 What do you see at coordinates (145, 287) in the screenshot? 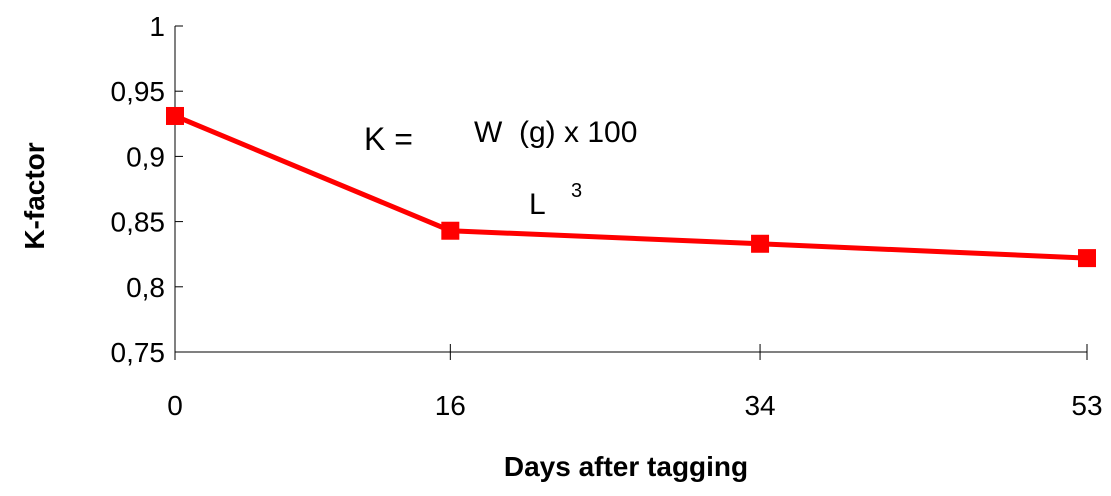
I see `y-tick-label: 0,8` at bounding box center [145, 287].